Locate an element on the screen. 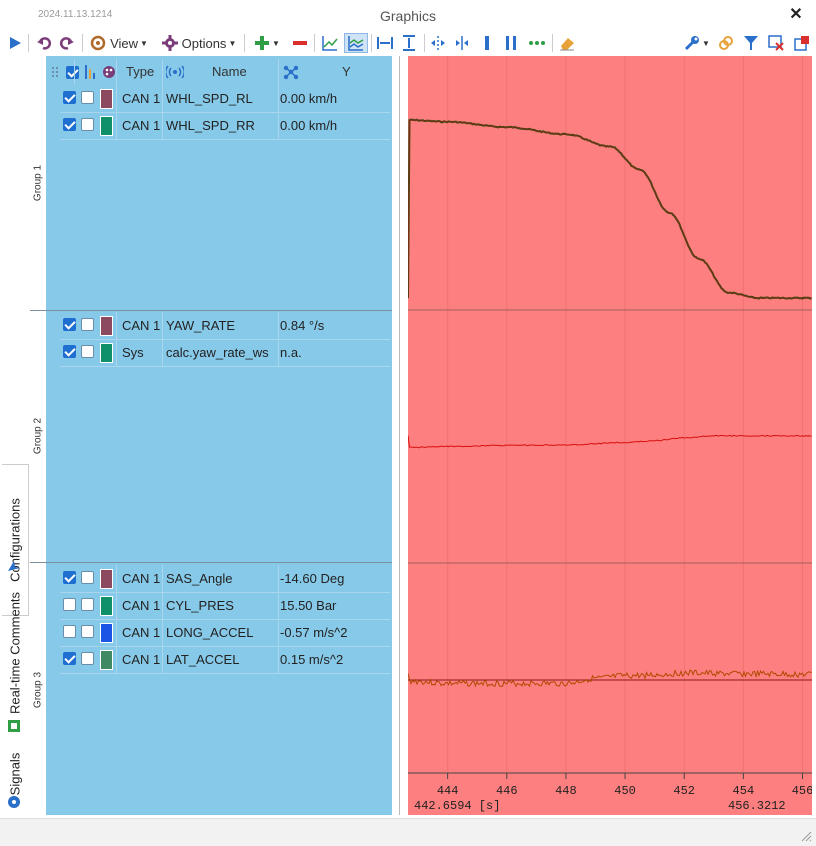  table-row: CAN 1 LAT_ACCEL 0.15 m/s^2 is located at coordinates (225, 660).